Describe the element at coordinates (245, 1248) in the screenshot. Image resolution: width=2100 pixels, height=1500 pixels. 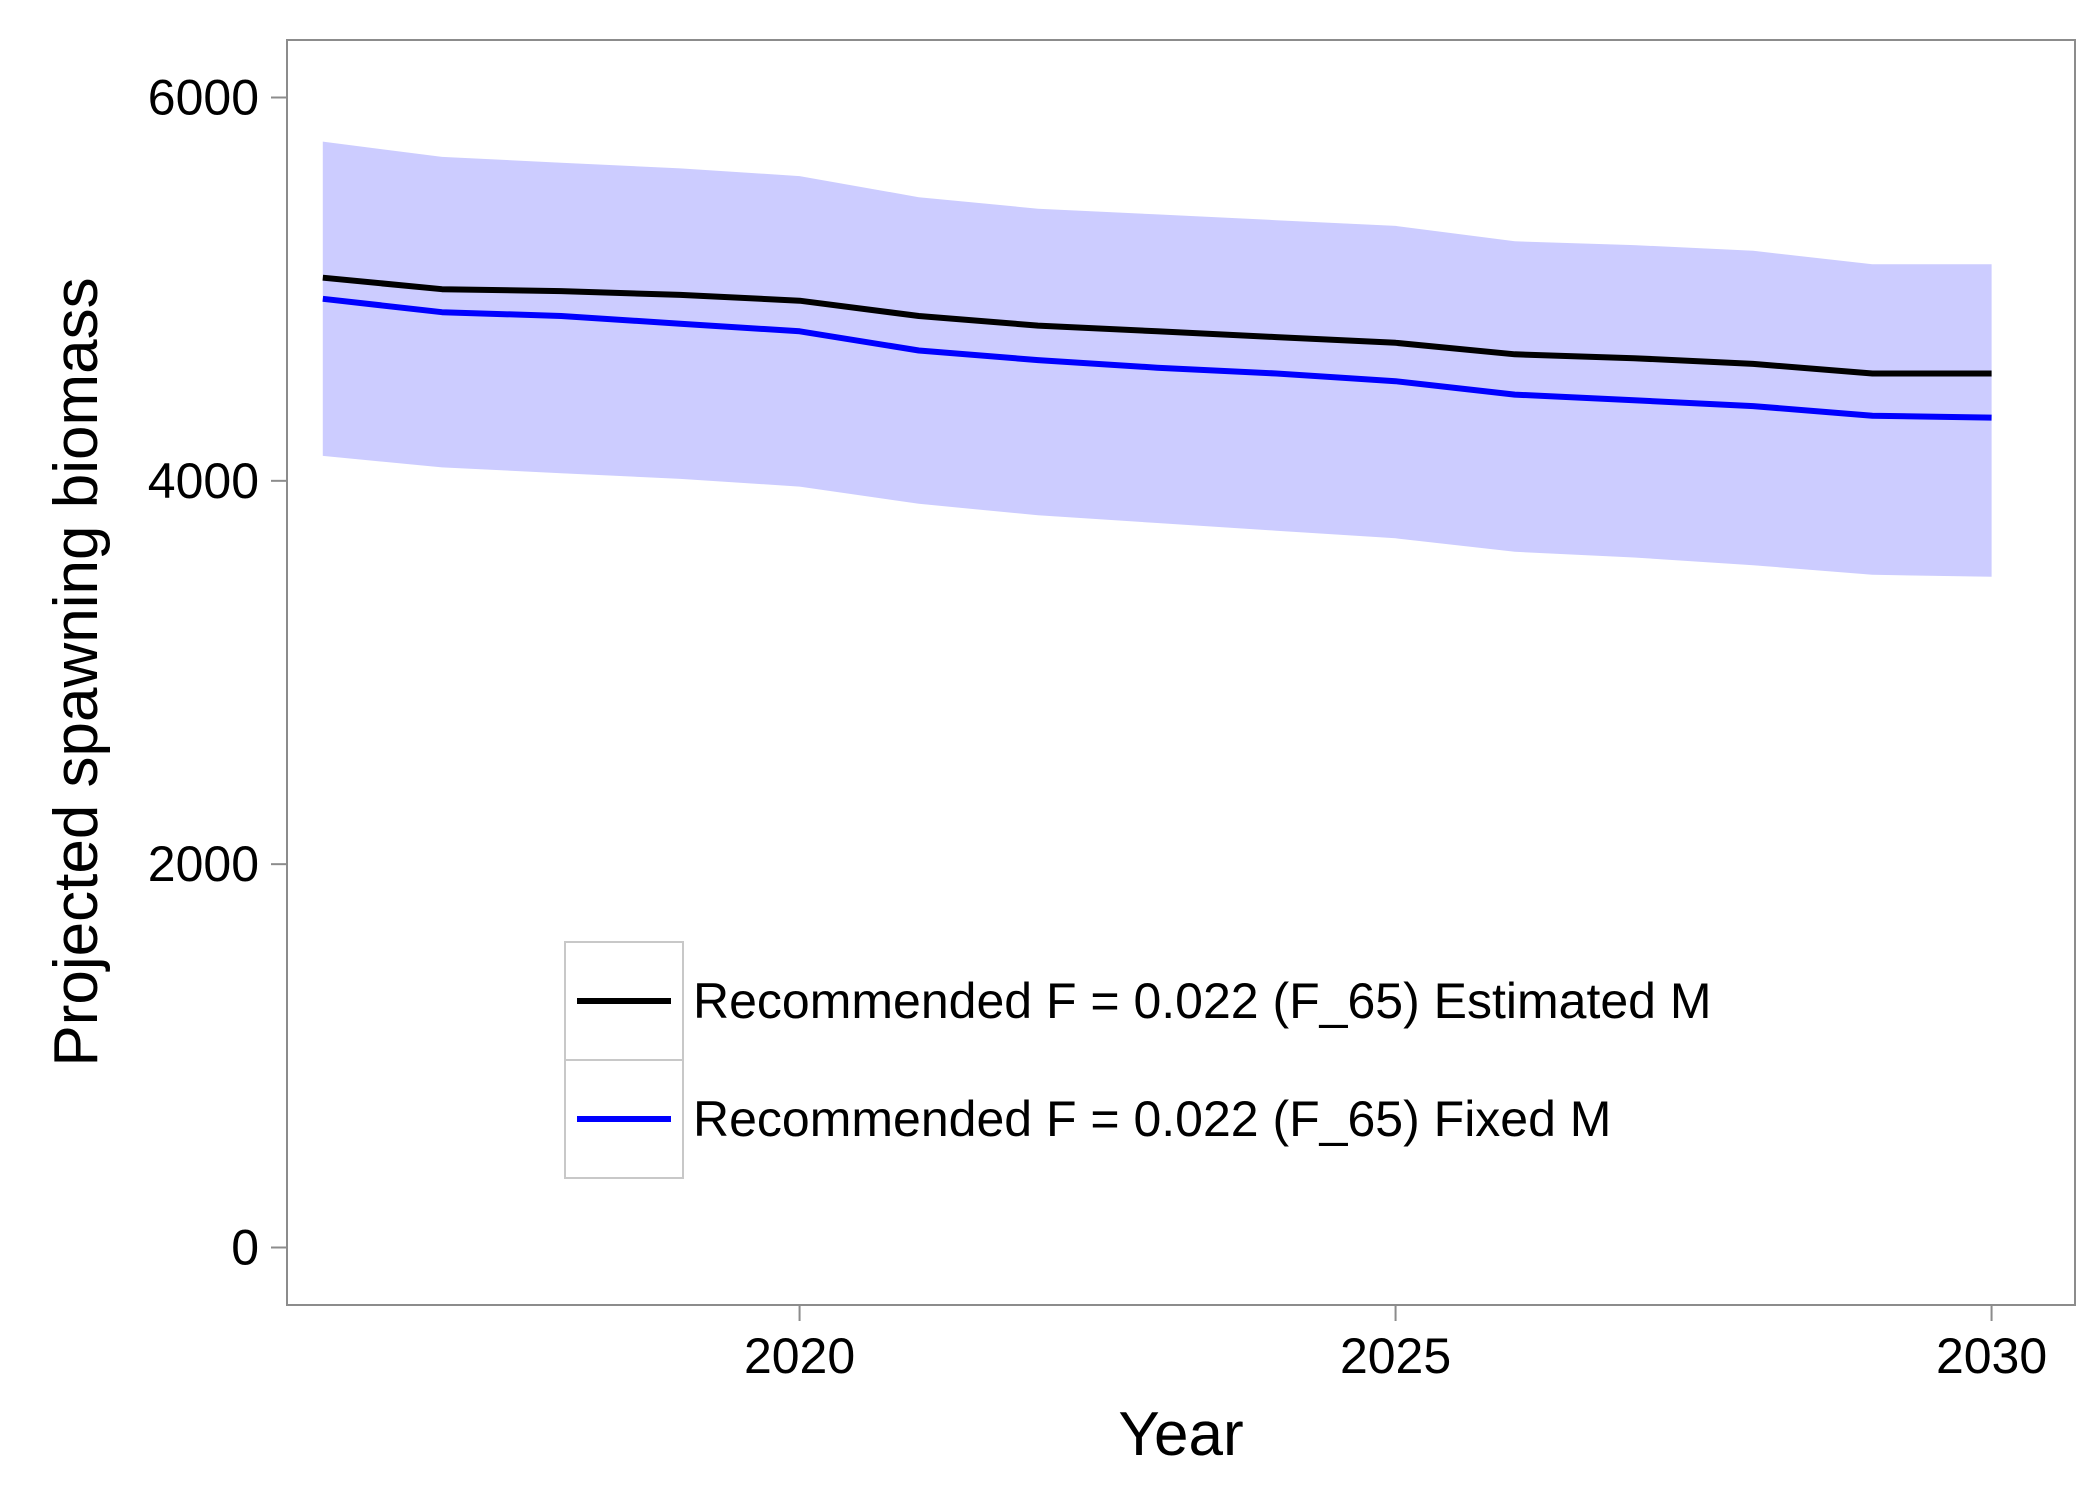
I see `y-tick-label: 0` at that location.